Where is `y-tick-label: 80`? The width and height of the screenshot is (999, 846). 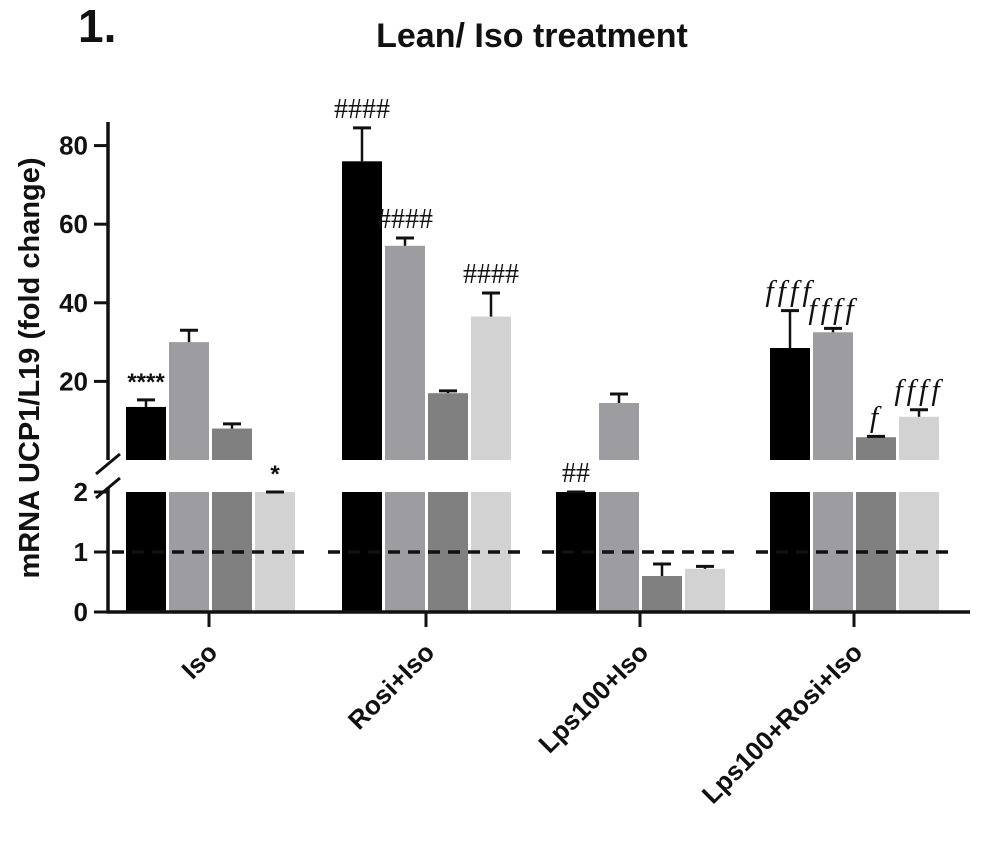 y-tick-label: 80 is located at coordinates (73, 146).